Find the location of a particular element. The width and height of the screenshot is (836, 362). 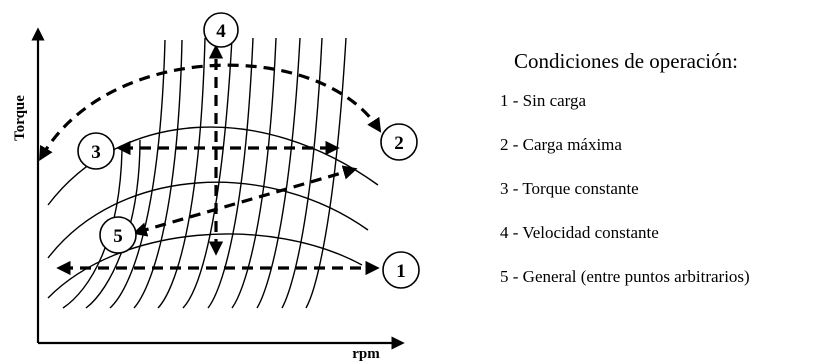

legend-title: Condiciones de operación: is located at coordinates (626, 61).